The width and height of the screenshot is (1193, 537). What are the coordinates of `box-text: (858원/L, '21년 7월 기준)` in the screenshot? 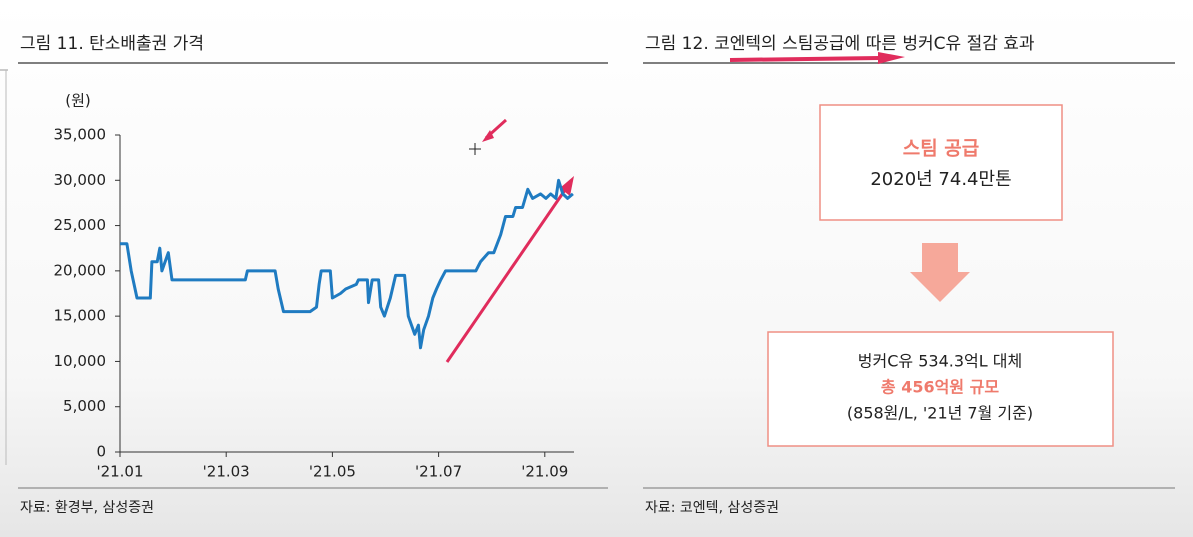 It's located at (940, 413).